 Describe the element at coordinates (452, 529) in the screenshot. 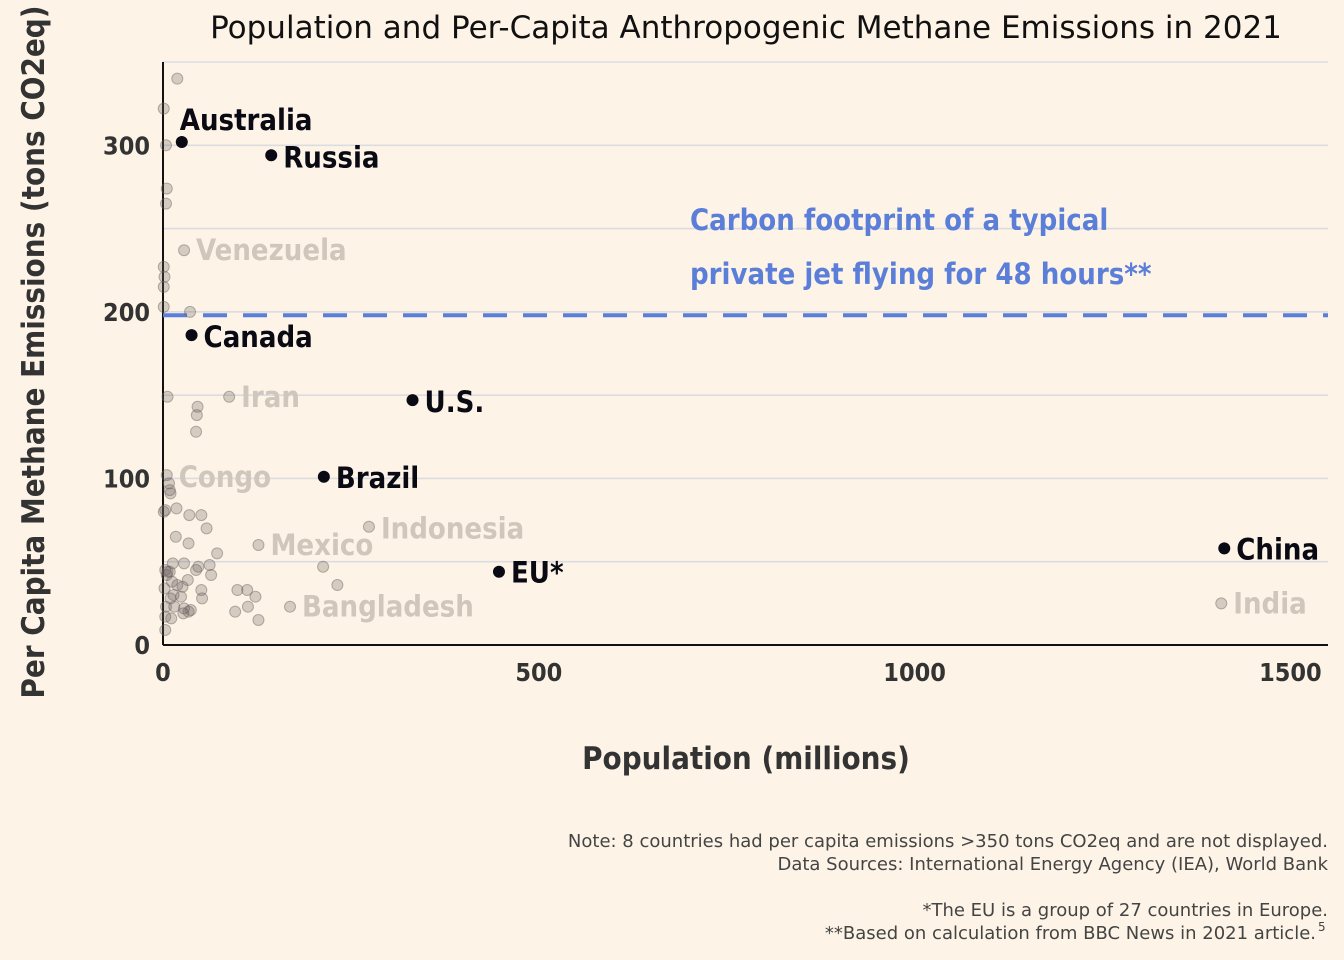

I see `label-indonesia: Indonesia` at that location.